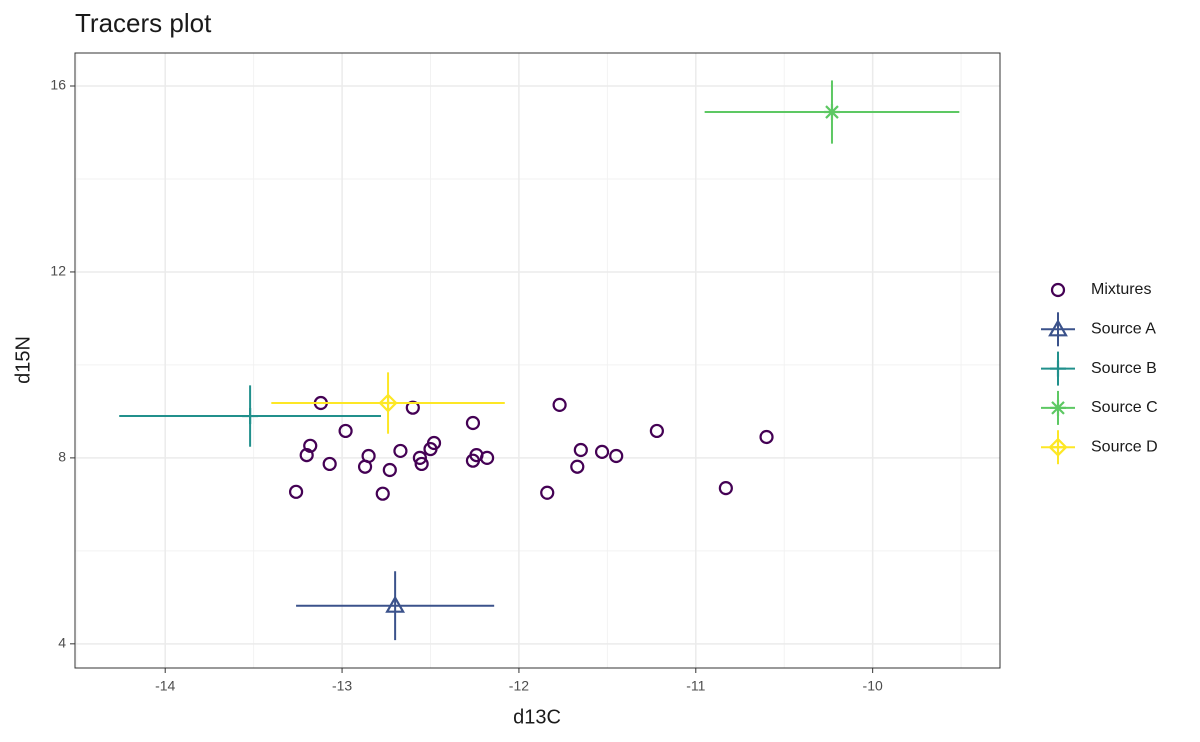 The image size is (1200, 742). I want to click on legend-label: Mixtures, so click(1121, 289).